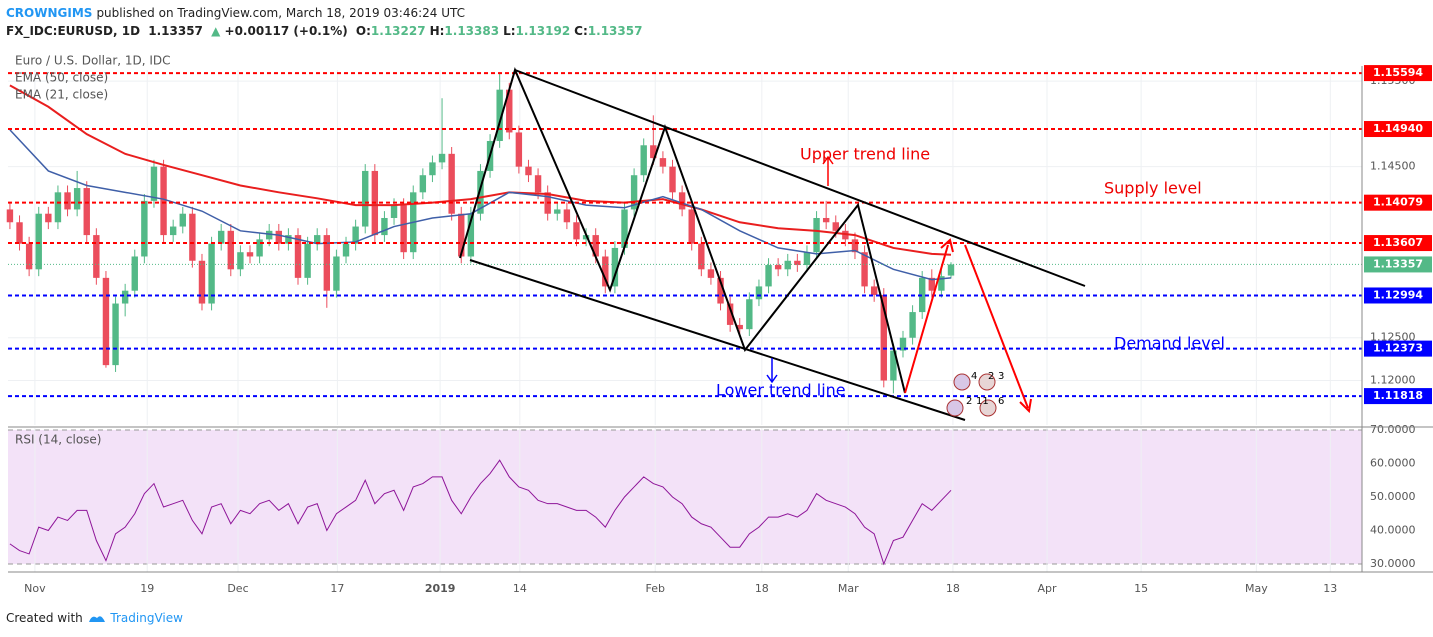 Image resolution: width=1433 pixels, height=637 pixels. I want to click on events: 4 2 3 2 11 6, so click(975, 394).